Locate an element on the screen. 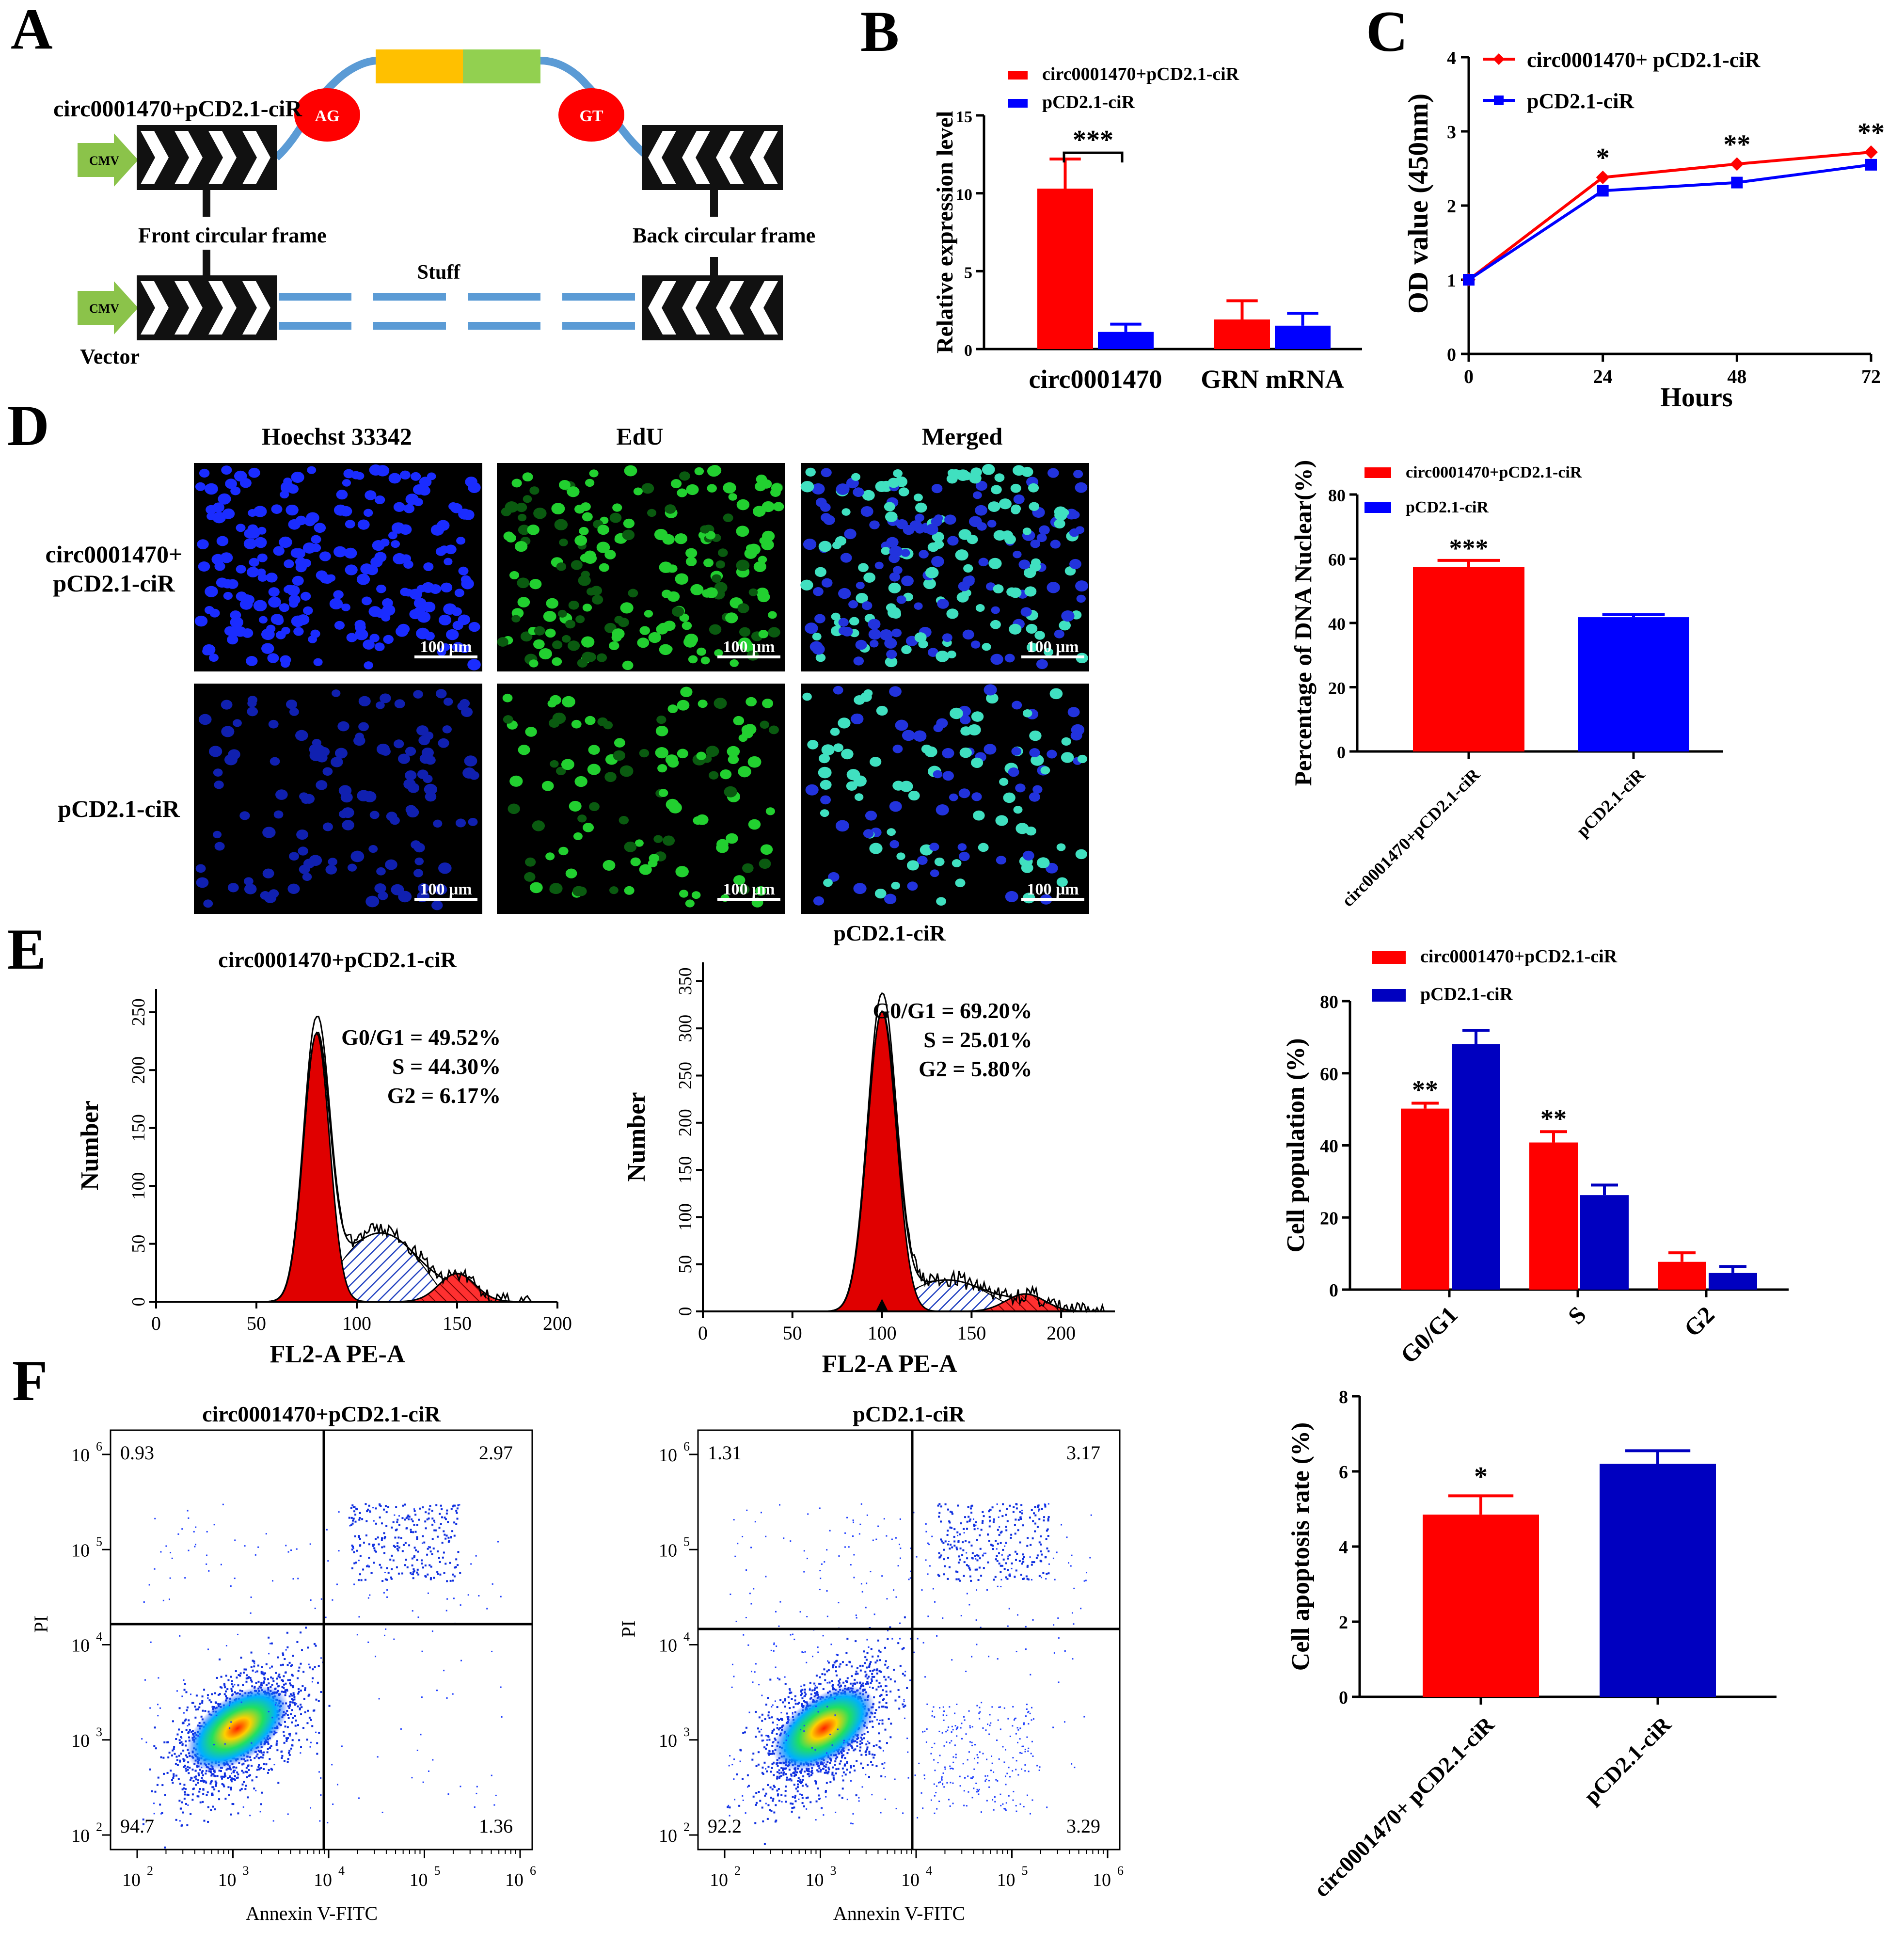 The image size is (1904, 1947). stat-s: S = 44.30% is located at coordinates (447, 1066).